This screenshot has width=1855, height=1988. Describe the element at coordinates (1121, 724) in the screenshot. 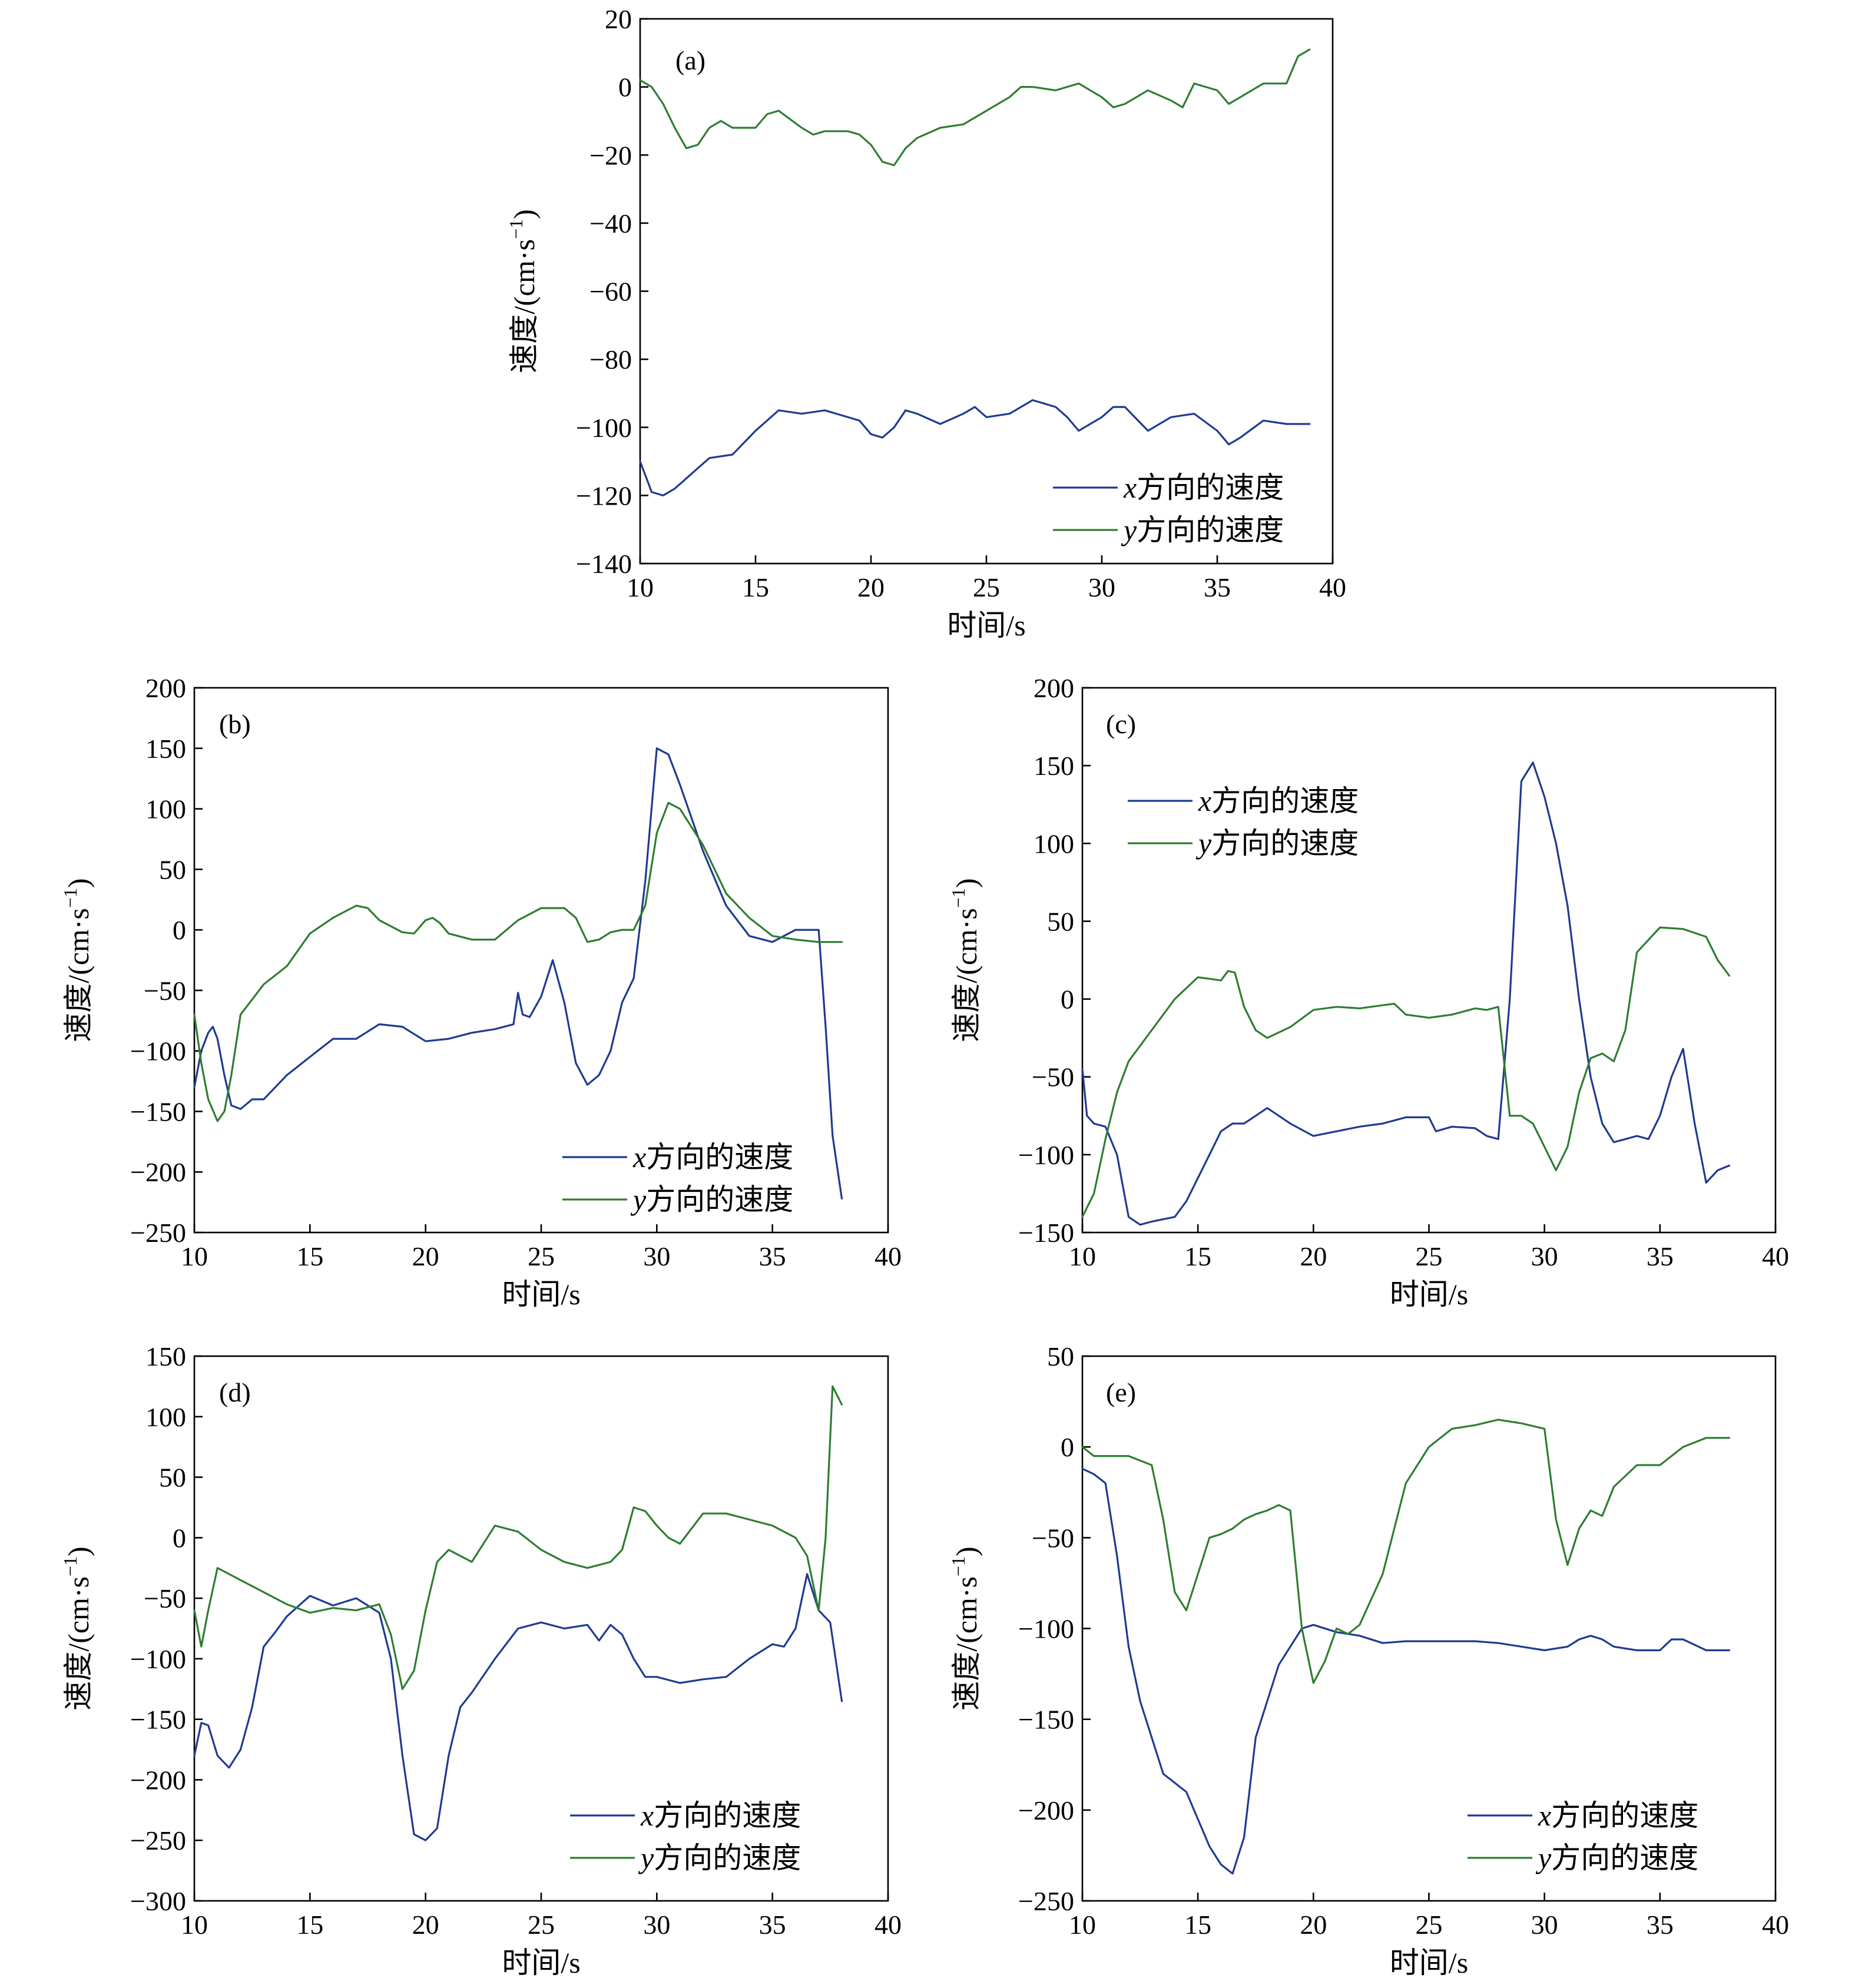

I see `panel-label: (c)` at that location.